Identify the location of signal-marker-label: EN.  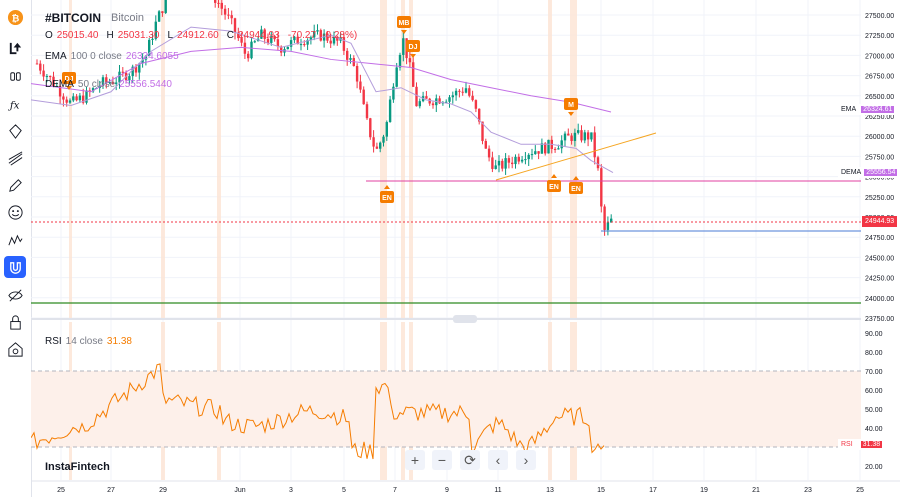
(554, 187).